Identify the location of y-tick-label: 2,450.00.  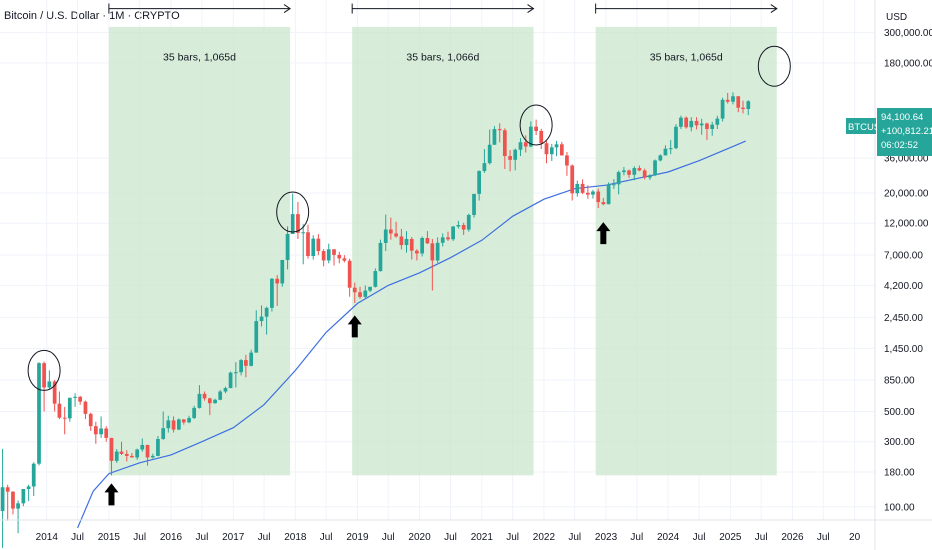
(903, 318).